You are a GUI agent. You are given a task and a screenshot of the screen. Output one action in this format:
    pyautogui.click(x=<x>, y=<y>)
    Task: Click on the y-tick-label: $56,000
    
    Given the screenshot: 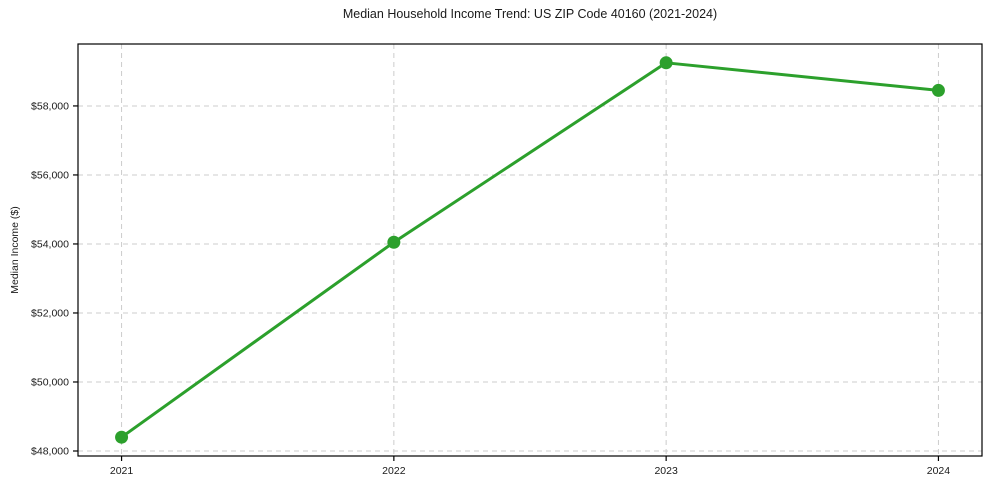 What is the action you would take?
    pyautogui.click(x=50, y=175)
    